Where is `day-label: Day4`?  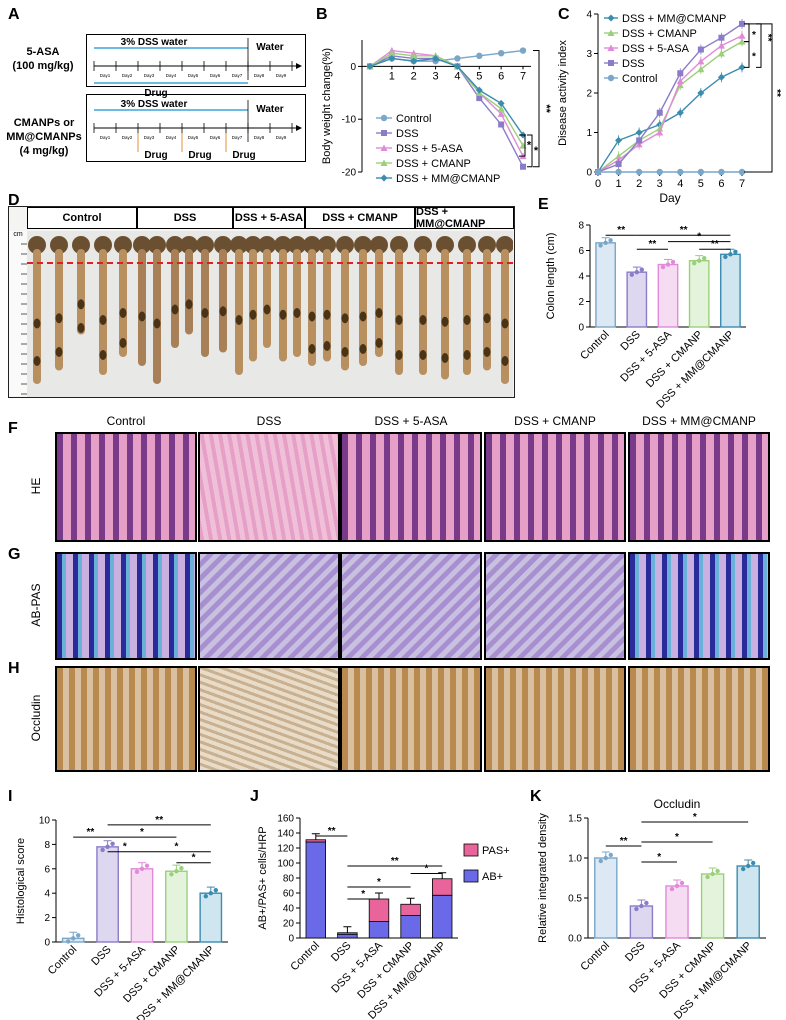 day-label: Day4 is located at coordinates (171, 137).